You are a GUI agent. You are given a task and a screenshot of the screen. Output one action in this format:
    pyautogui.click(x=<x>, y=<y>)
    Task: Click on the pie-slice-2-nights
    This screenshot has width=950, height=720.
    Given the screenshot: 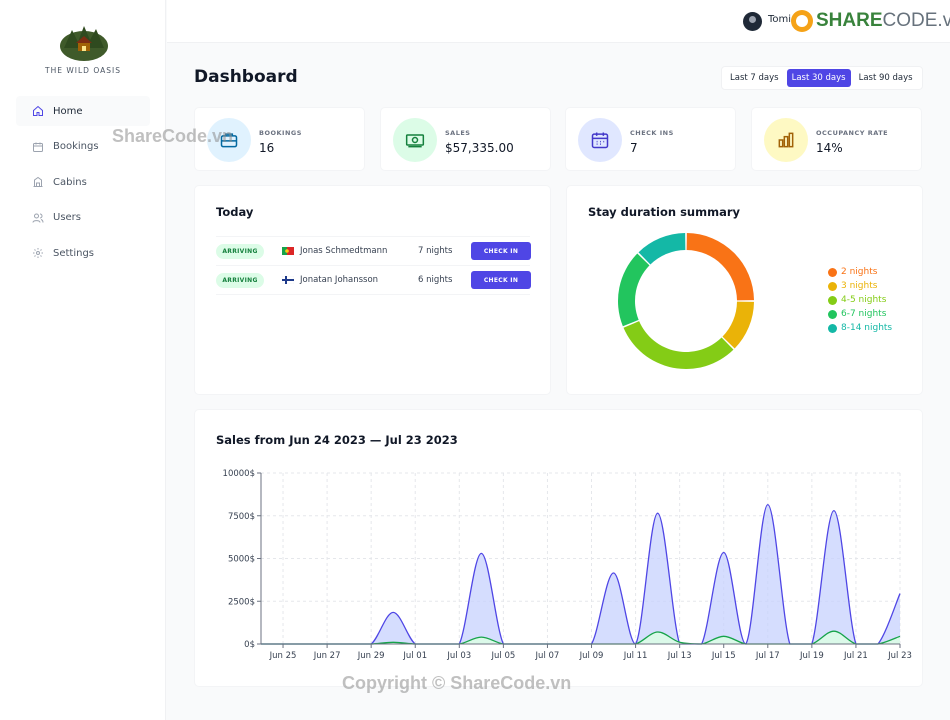 What is the action you would take?
    pyautogui.click(x=720, y=267)
    